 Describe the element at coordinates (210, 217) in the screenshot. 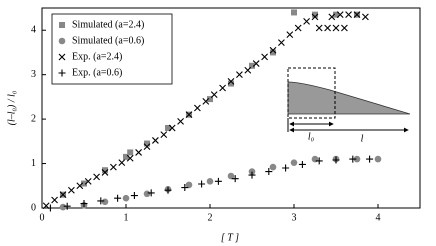

I see `x-tick-label: 2` at that location.